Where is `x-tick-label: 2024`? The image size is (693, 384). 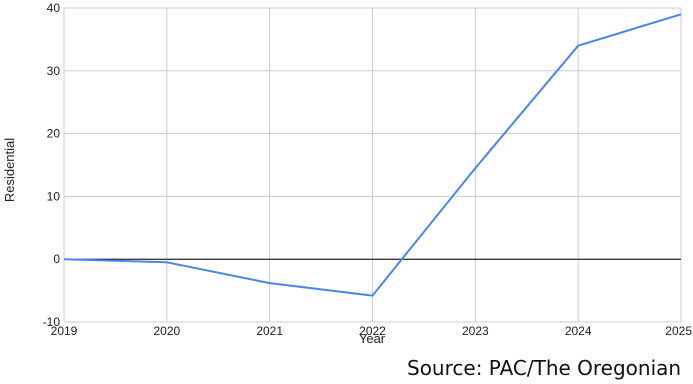 x-tick-label: 2024 is located at coordinates (578, 331).